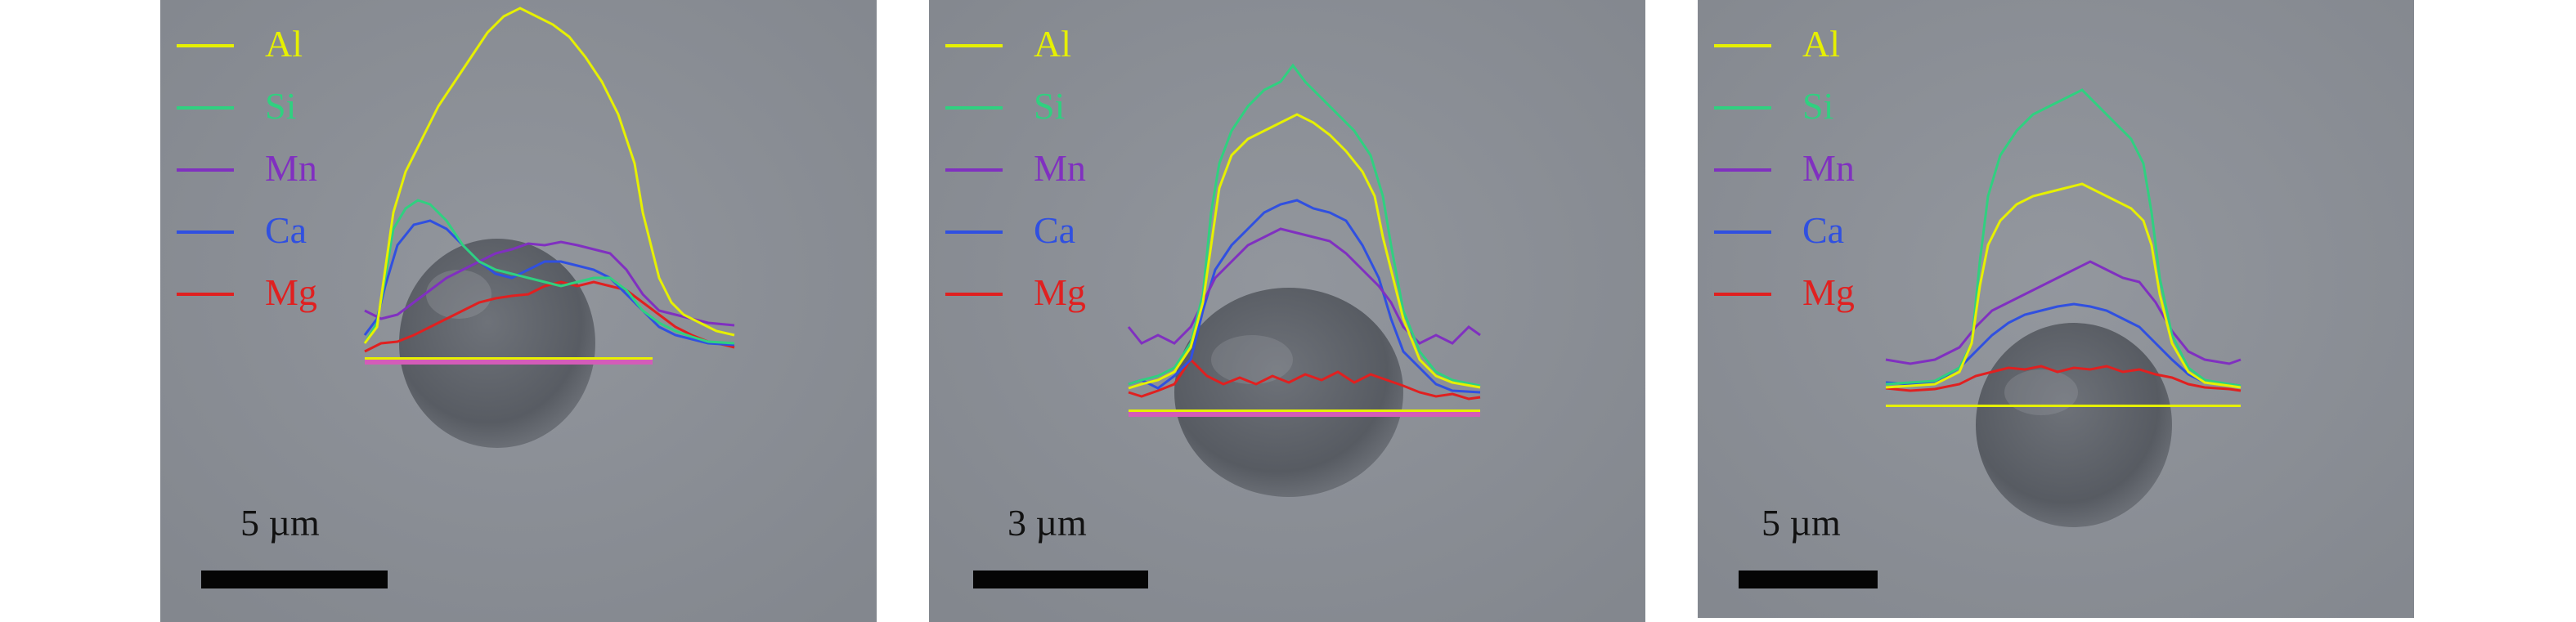  I want to click on scale-bar-label-2: 3 µm, so click(1047, 523).